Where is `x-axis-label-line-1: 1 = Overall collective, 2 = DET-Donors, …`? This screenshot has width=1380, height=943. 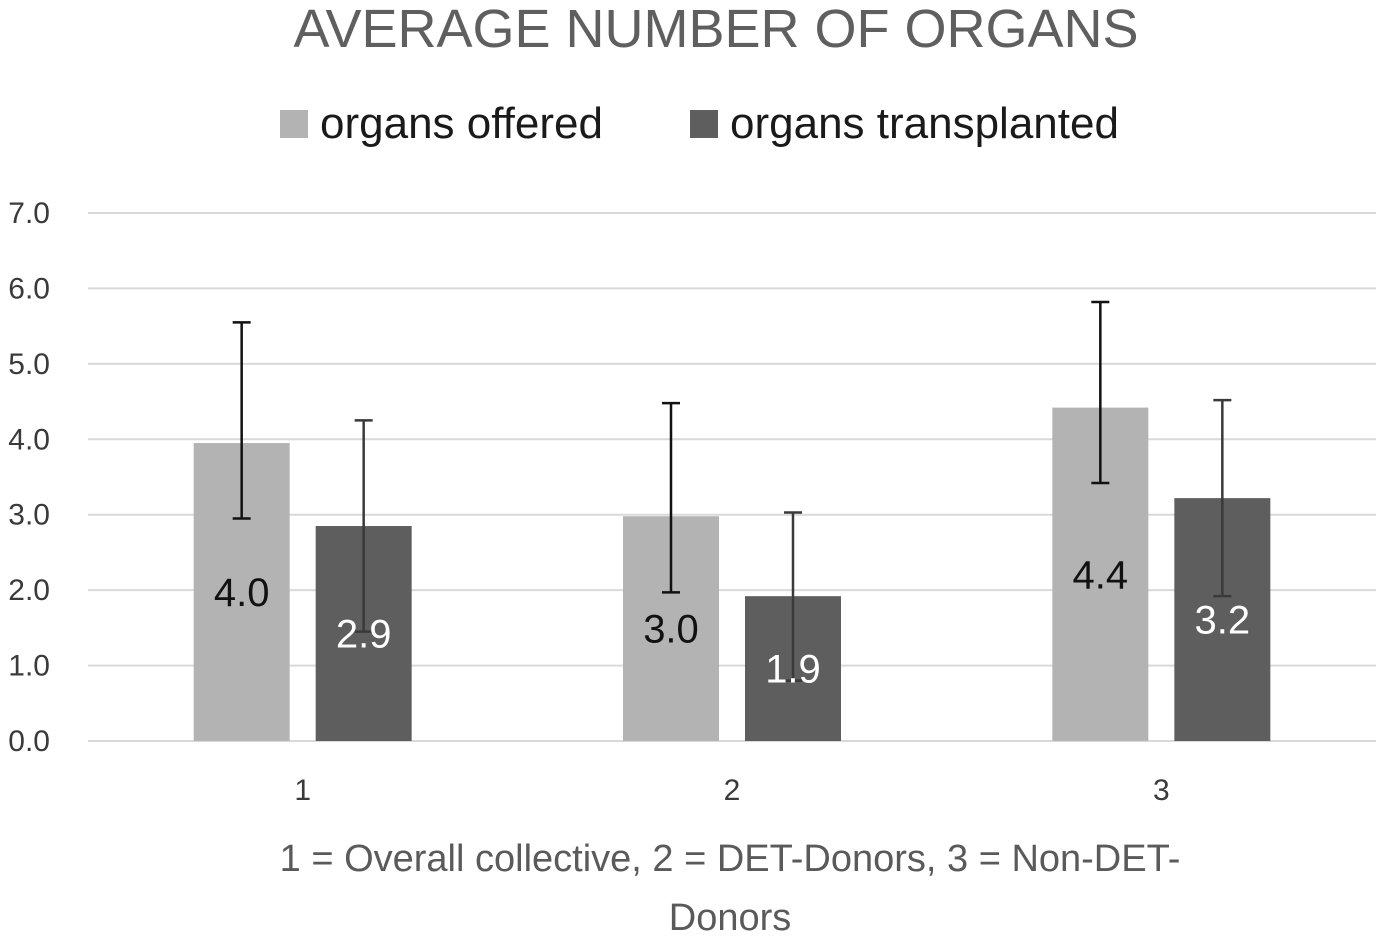 x-axis-label-line-1: 1 = Overall collective, 2 = DET-Donors, … is located at coordinates (730, 859).